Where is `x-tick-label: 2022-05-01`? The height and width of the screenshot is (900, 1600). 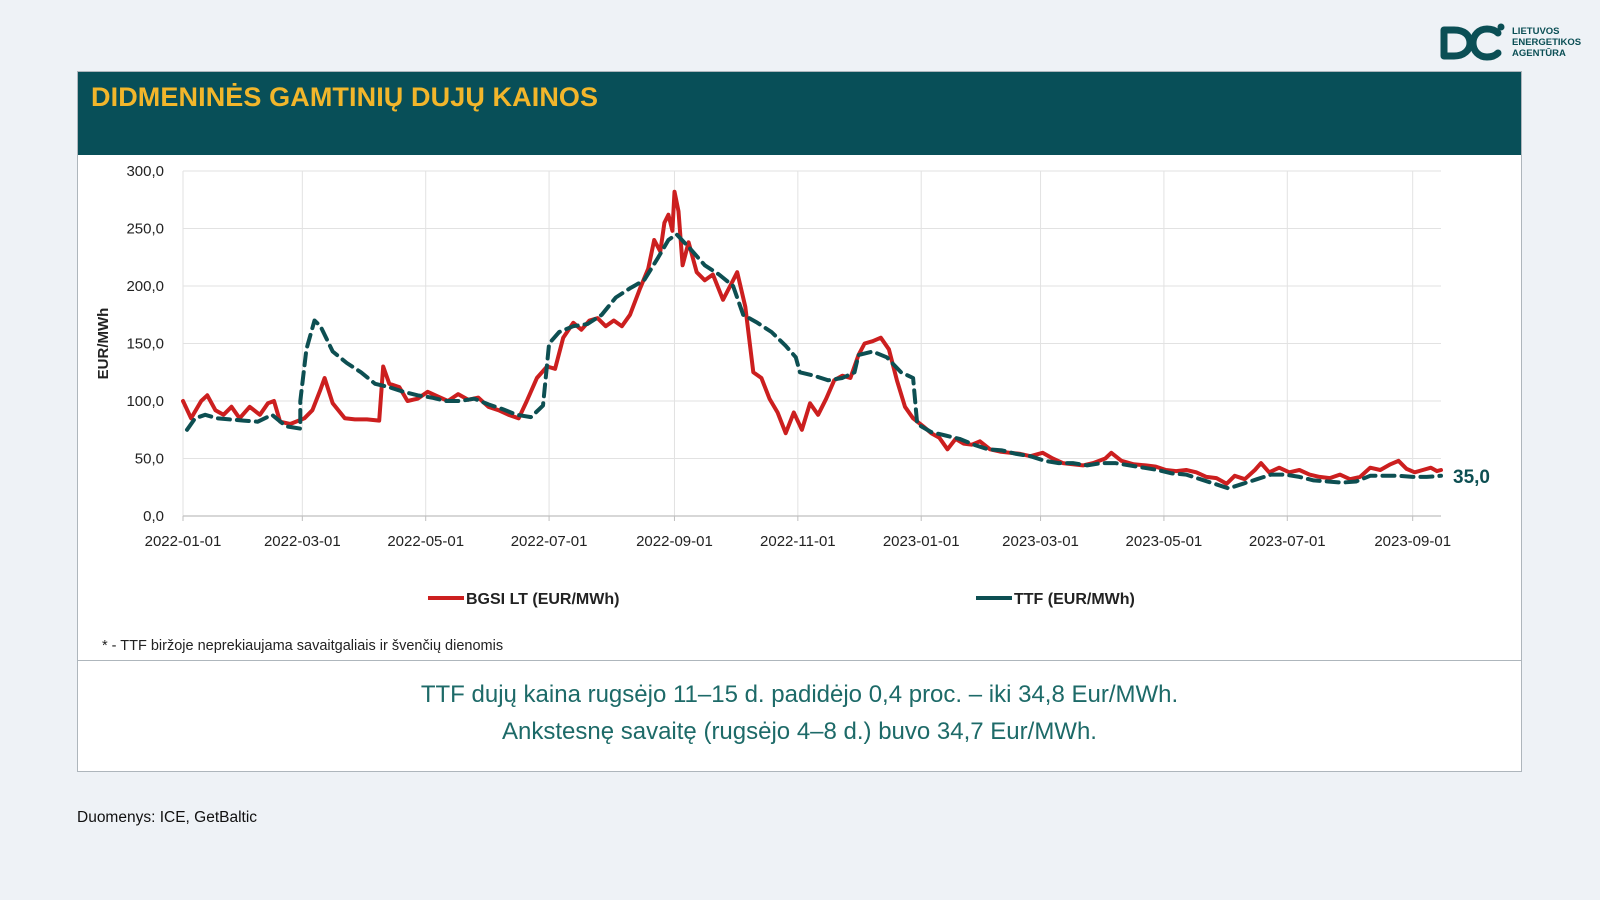 x-tick-label: 2022-05-01 is located at coordinates (425, 541).